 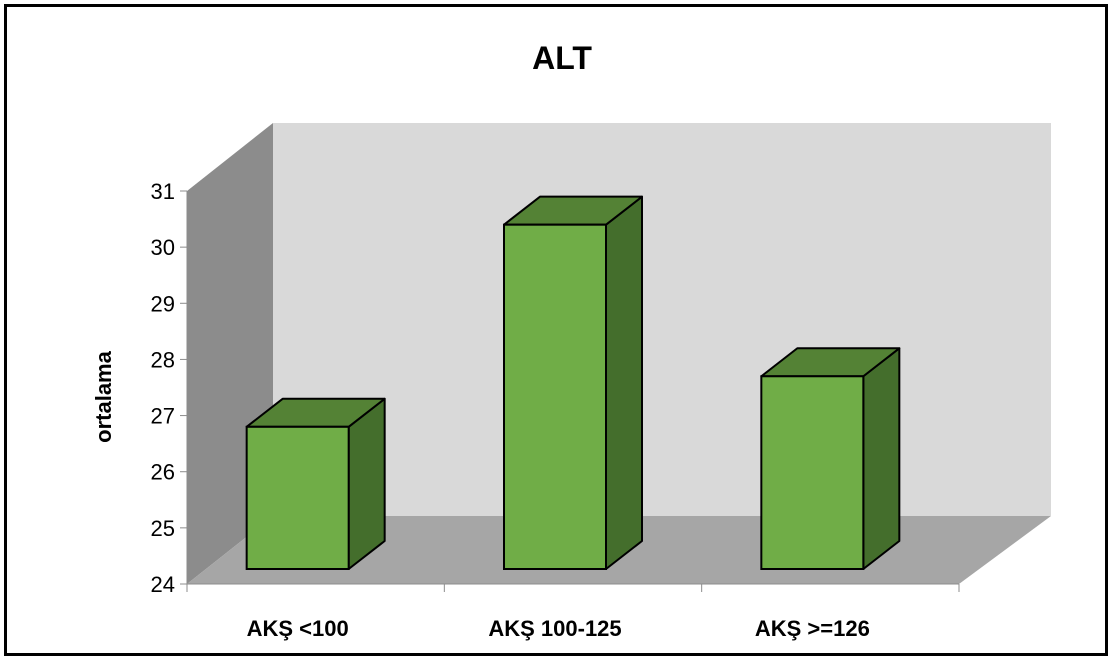 What do you see at coordinates (163, 247) in the screenshot?
I see `y-tick-label: 30` at bounding box center [163, 247].